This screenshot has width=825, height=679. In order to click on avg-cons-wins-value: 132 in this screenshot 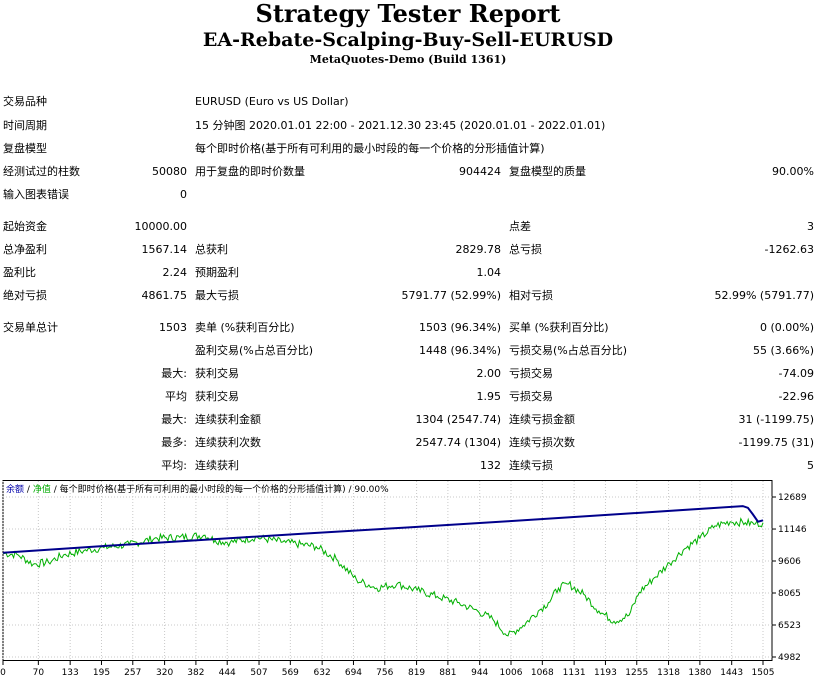, I will do `click(490, 465)`.